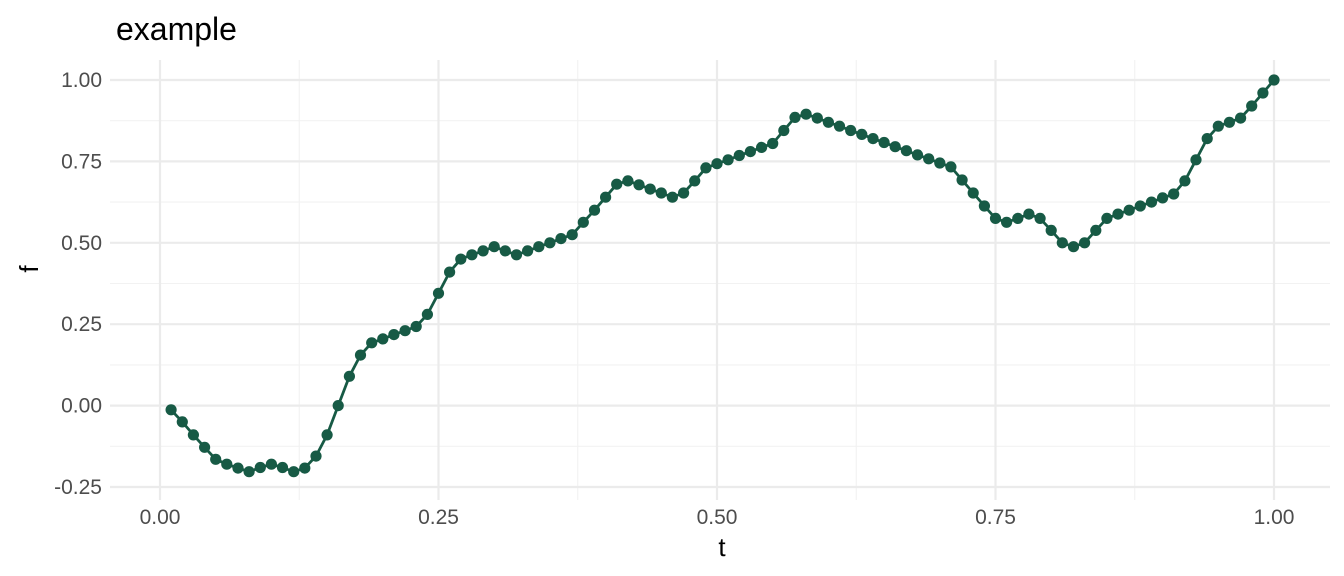  Describe the element at coordinates (29, 269) in the screenshot. I see `y-axis-title: f` at that location.